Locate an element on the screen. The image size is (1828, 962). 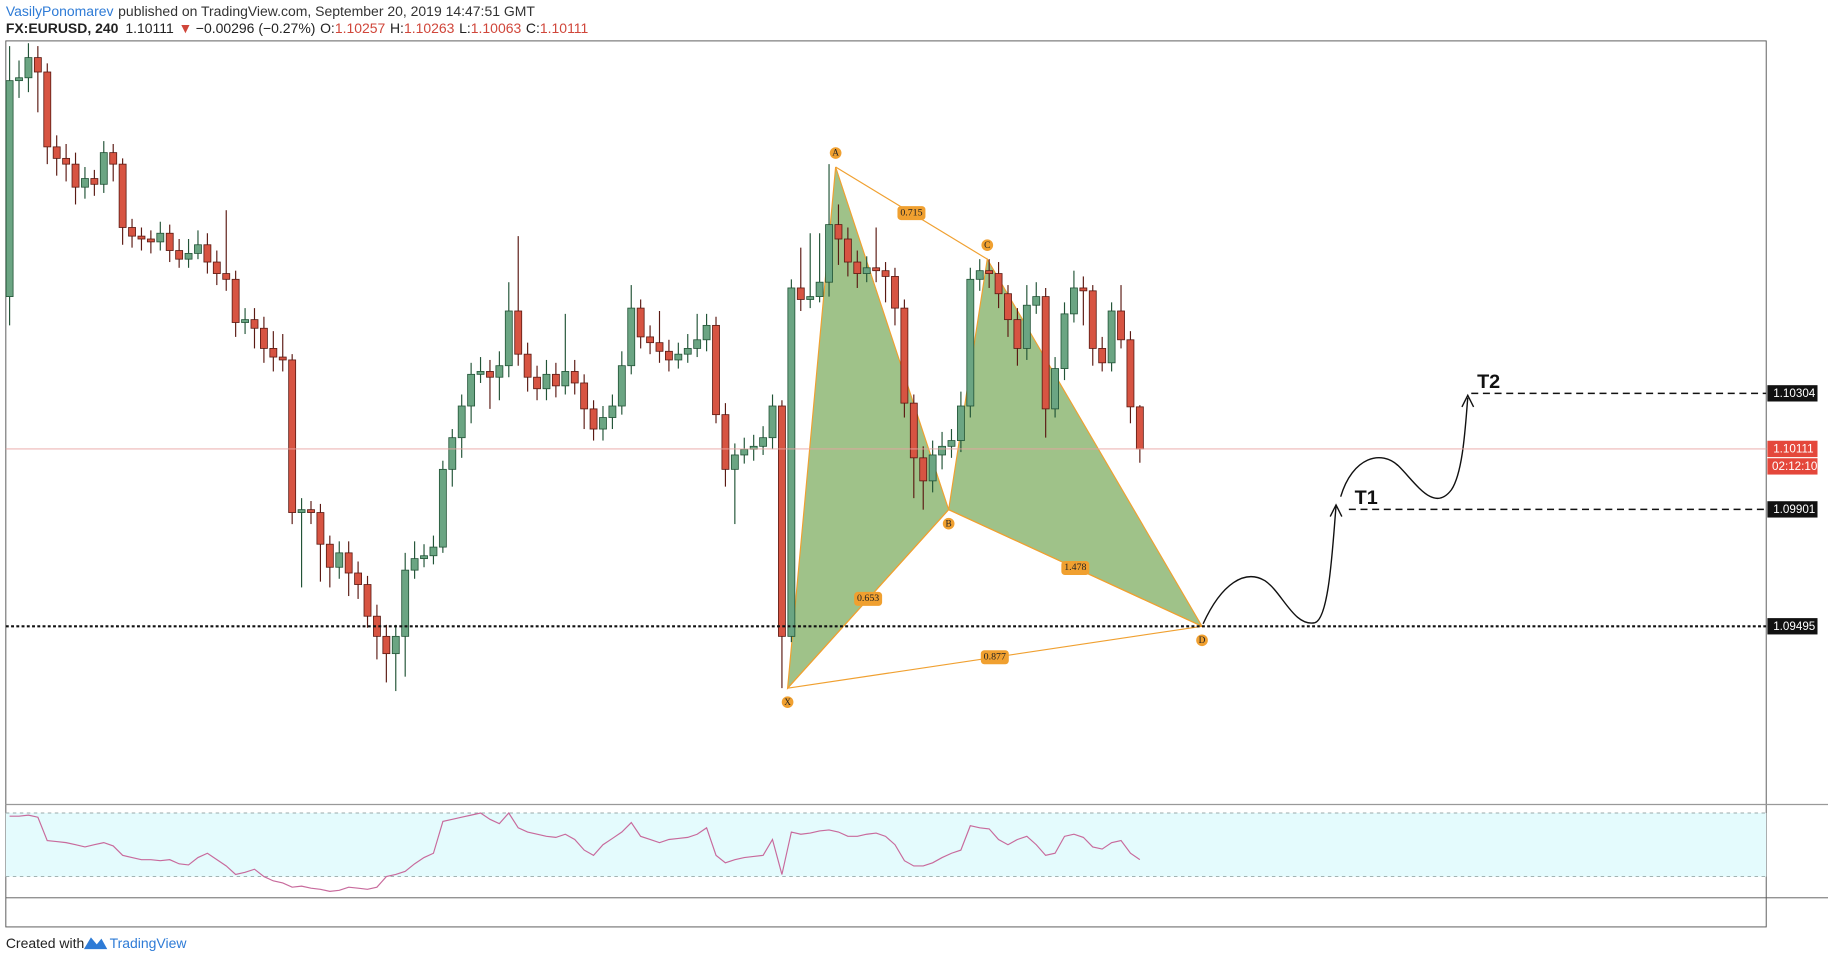
point-label: D is located at coordinates (1202, 641).